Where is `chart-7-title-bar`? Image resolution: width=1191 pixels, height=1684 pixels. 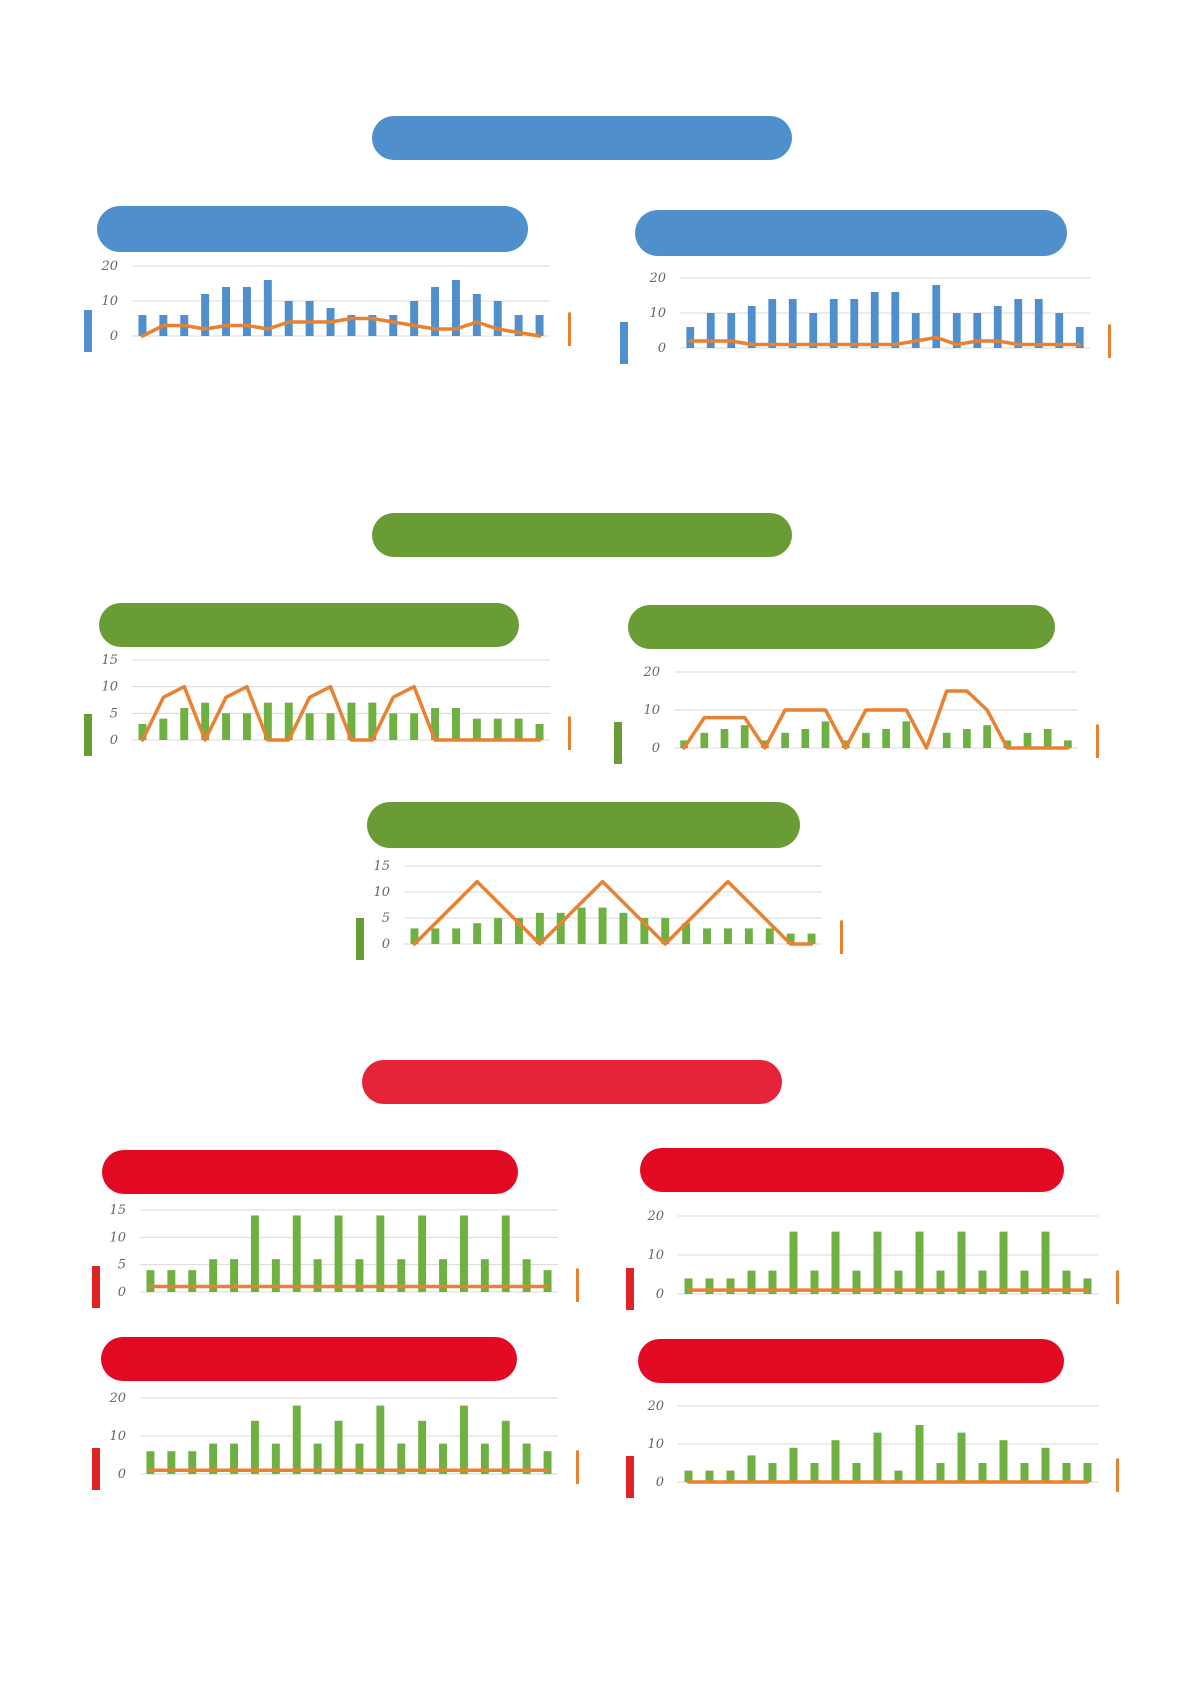
chart-7-title-bar is located at coordinates (852, 1170).